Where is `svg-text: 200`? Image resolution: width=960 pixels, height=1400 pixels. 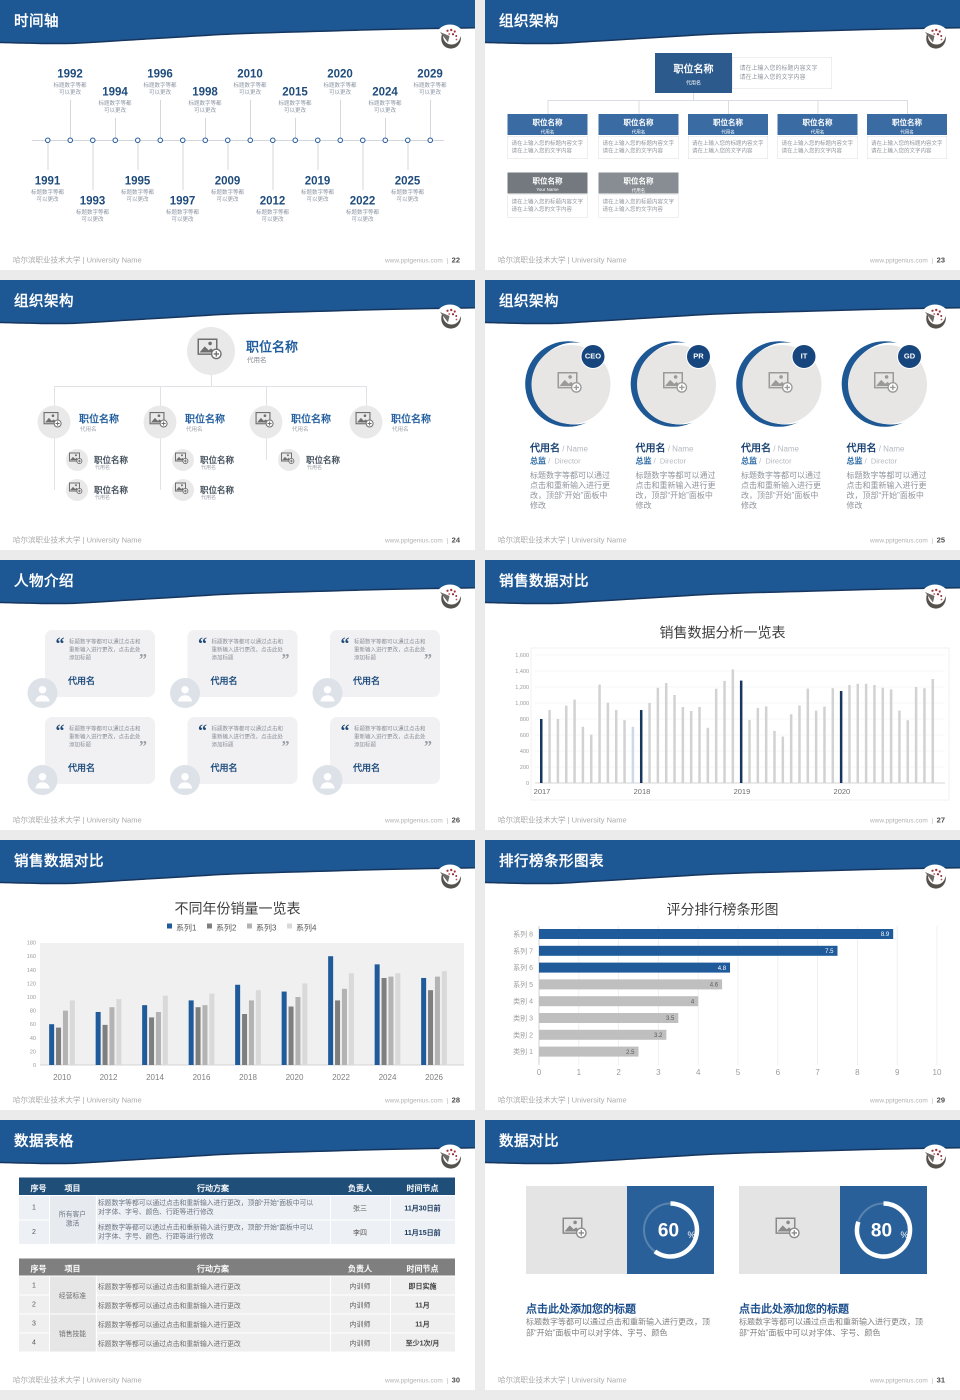 svg-text: 200 is located at coordinates (524, 768).